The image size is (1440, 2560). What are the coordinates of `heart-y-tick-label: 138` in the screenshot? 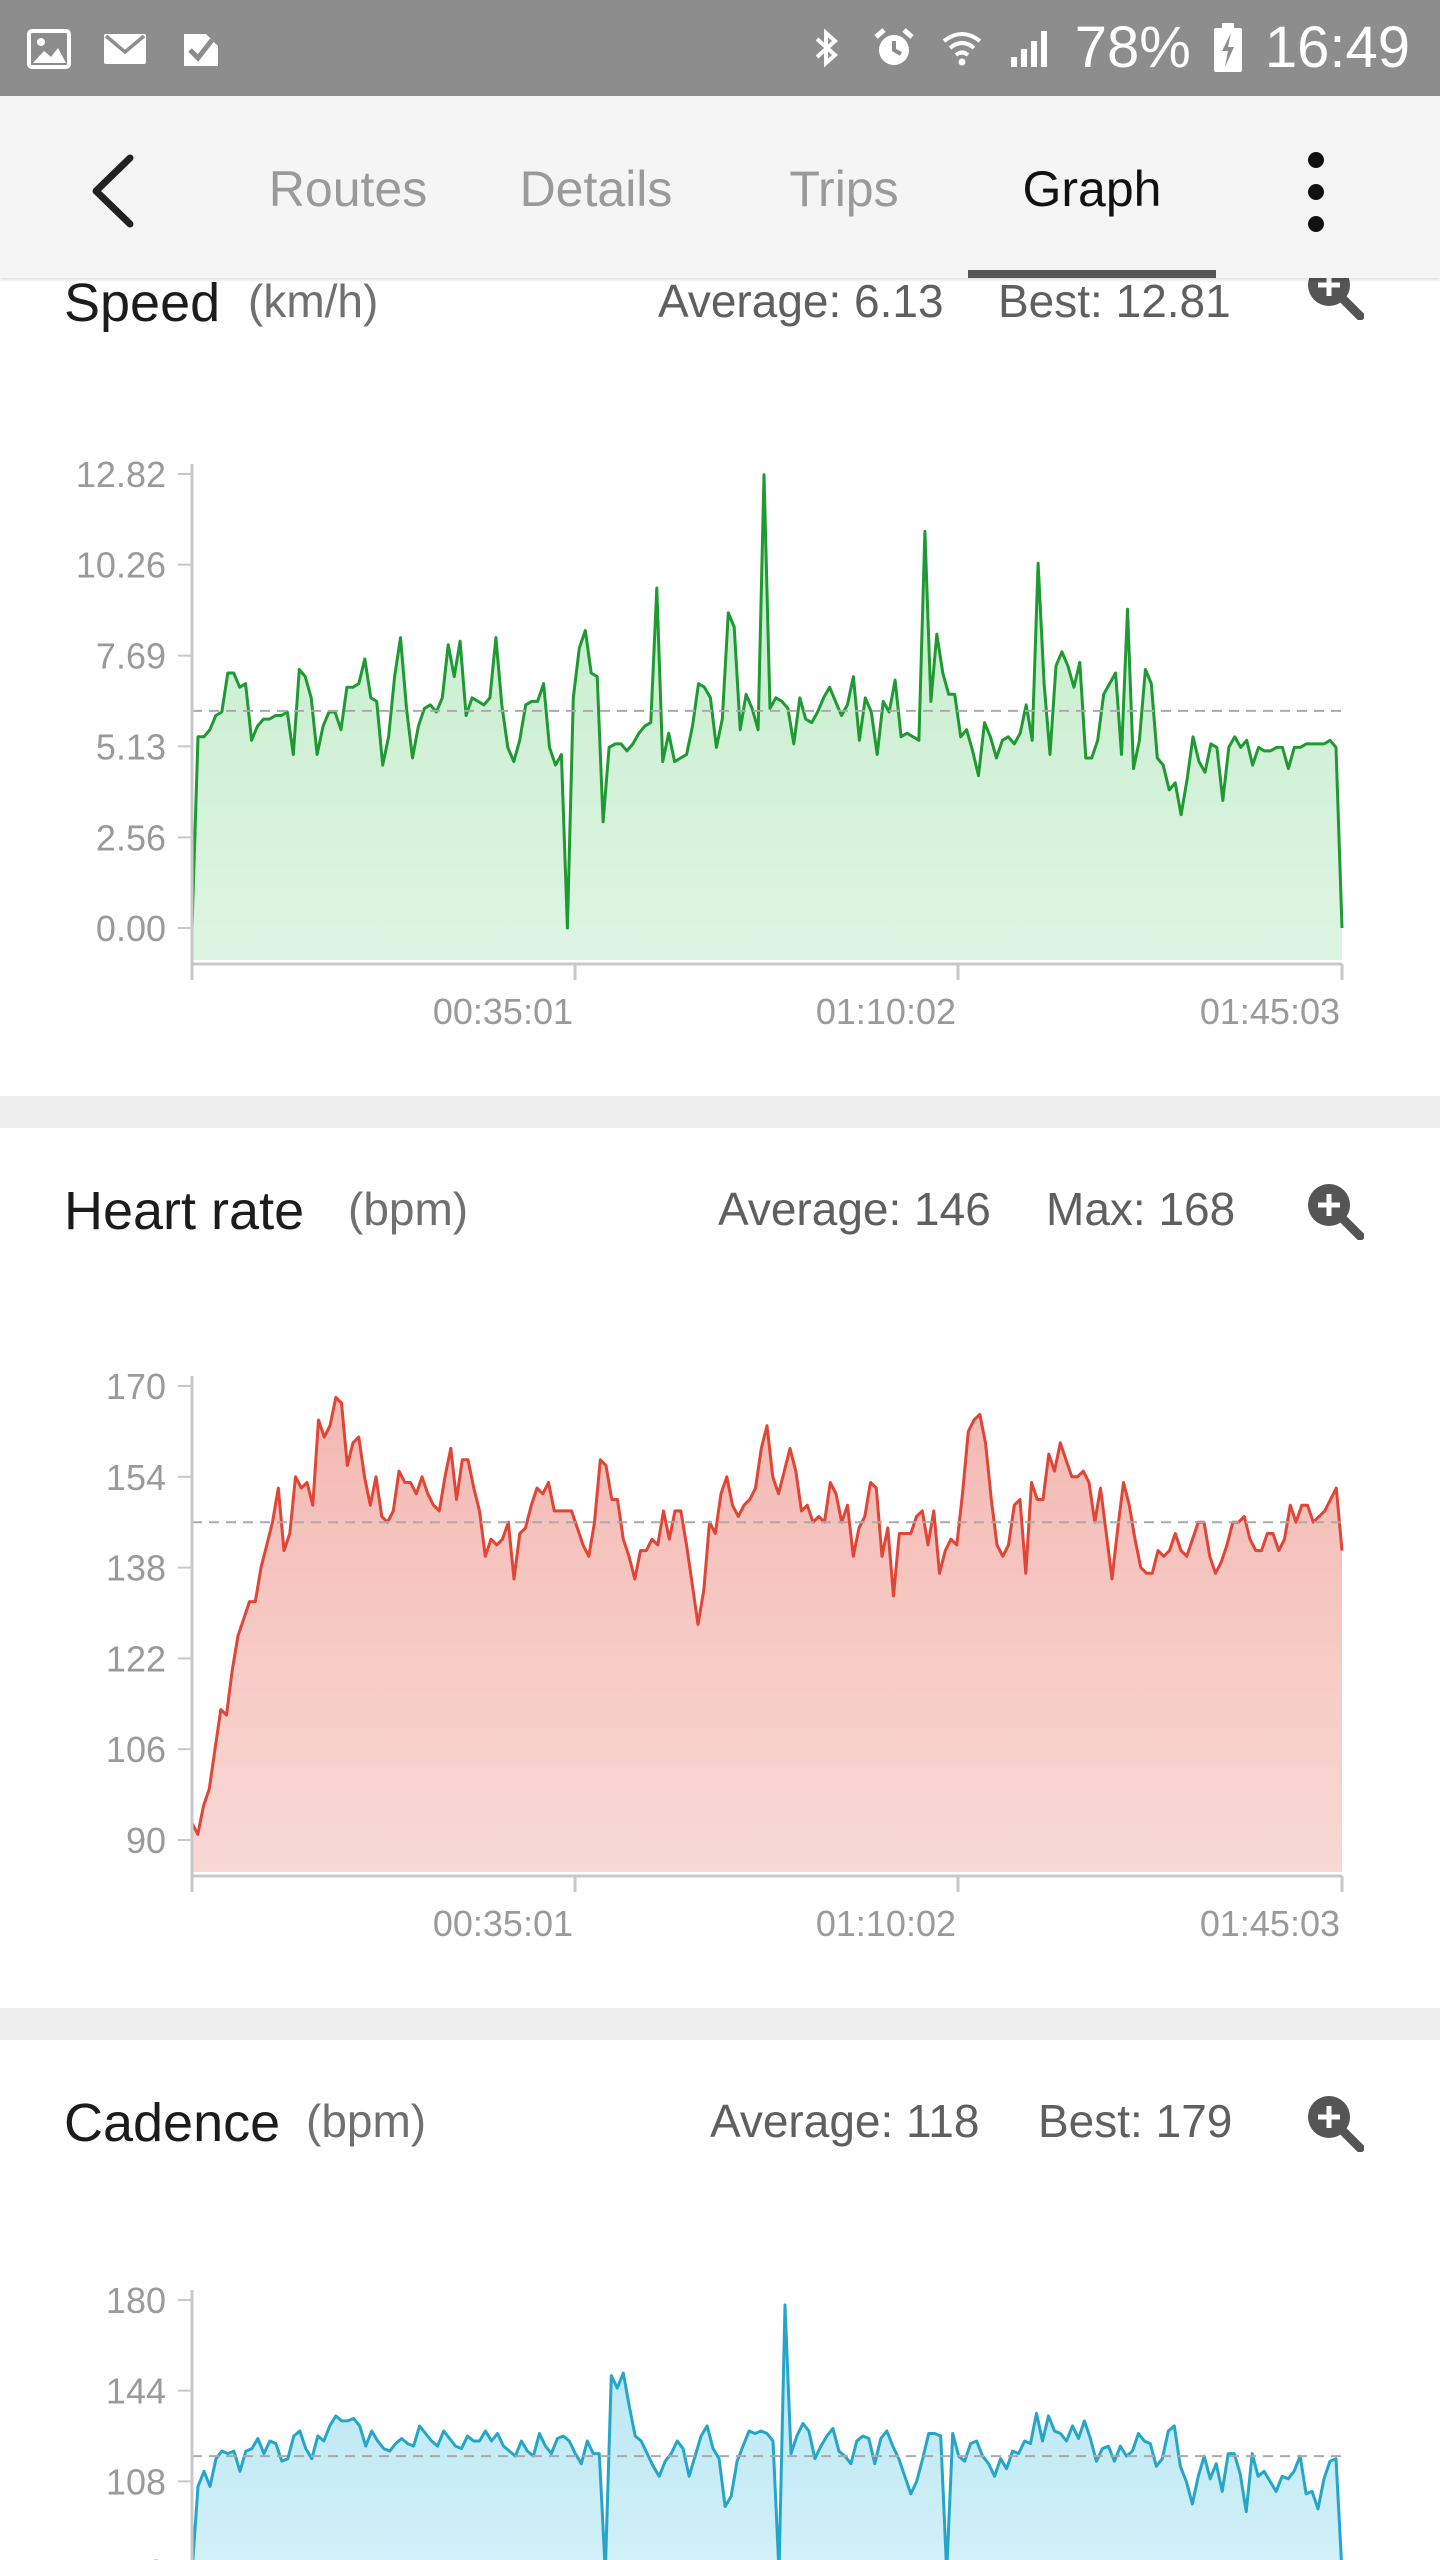 It's located at (136, 1568).